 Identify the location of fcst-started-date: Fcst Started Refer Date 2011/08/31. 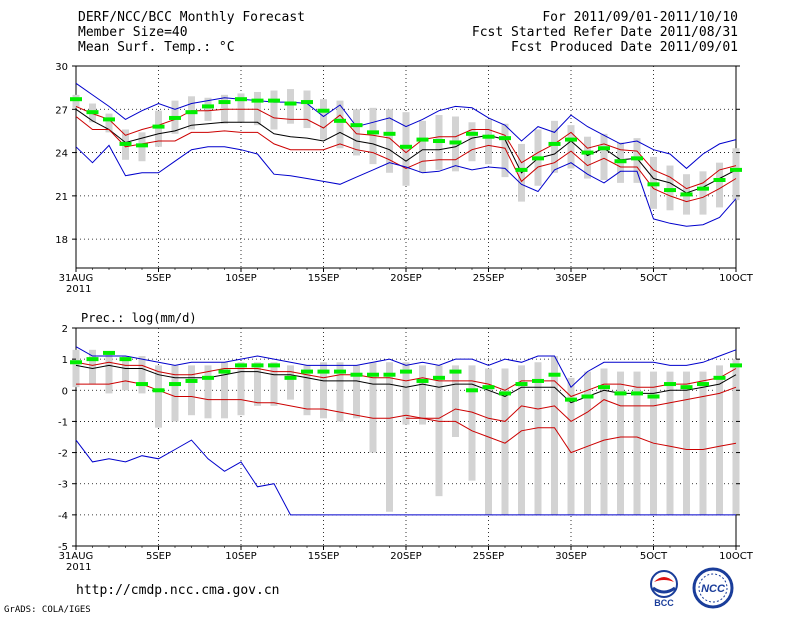
(604, 32).